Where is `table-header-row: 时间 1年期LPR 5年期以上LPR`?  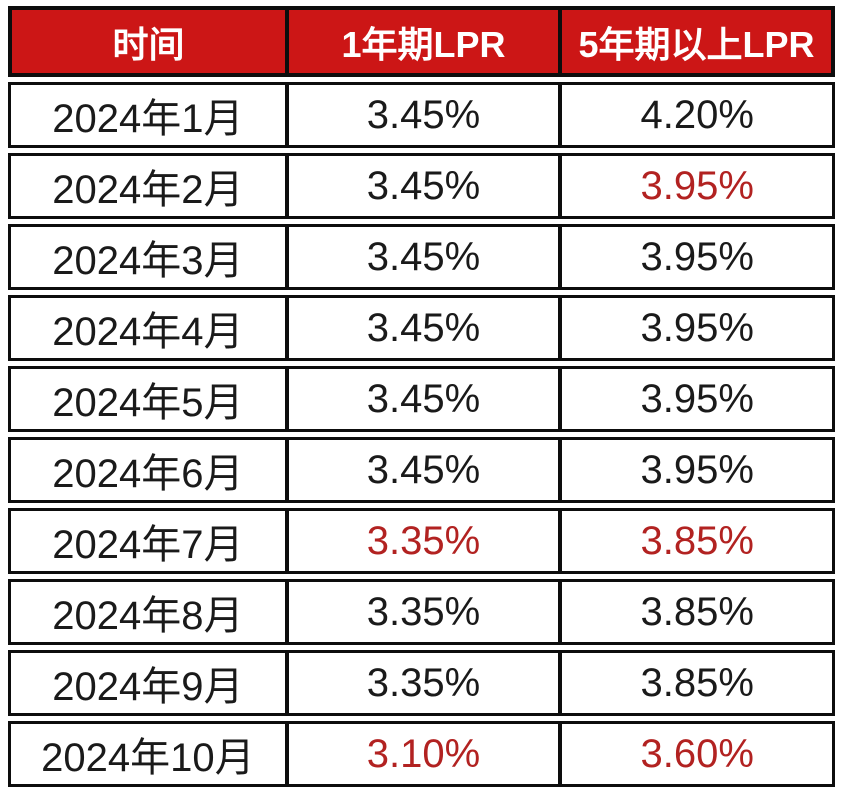
table-header-row: 时间 1年期LPR 5年期以上LPR is located at coordinates (421, 41).